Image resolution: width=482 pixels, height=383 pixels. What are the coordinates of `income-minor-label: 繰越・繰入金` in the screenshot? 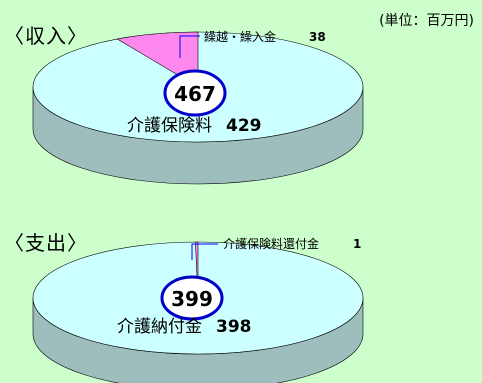 It's located at (240, 36).